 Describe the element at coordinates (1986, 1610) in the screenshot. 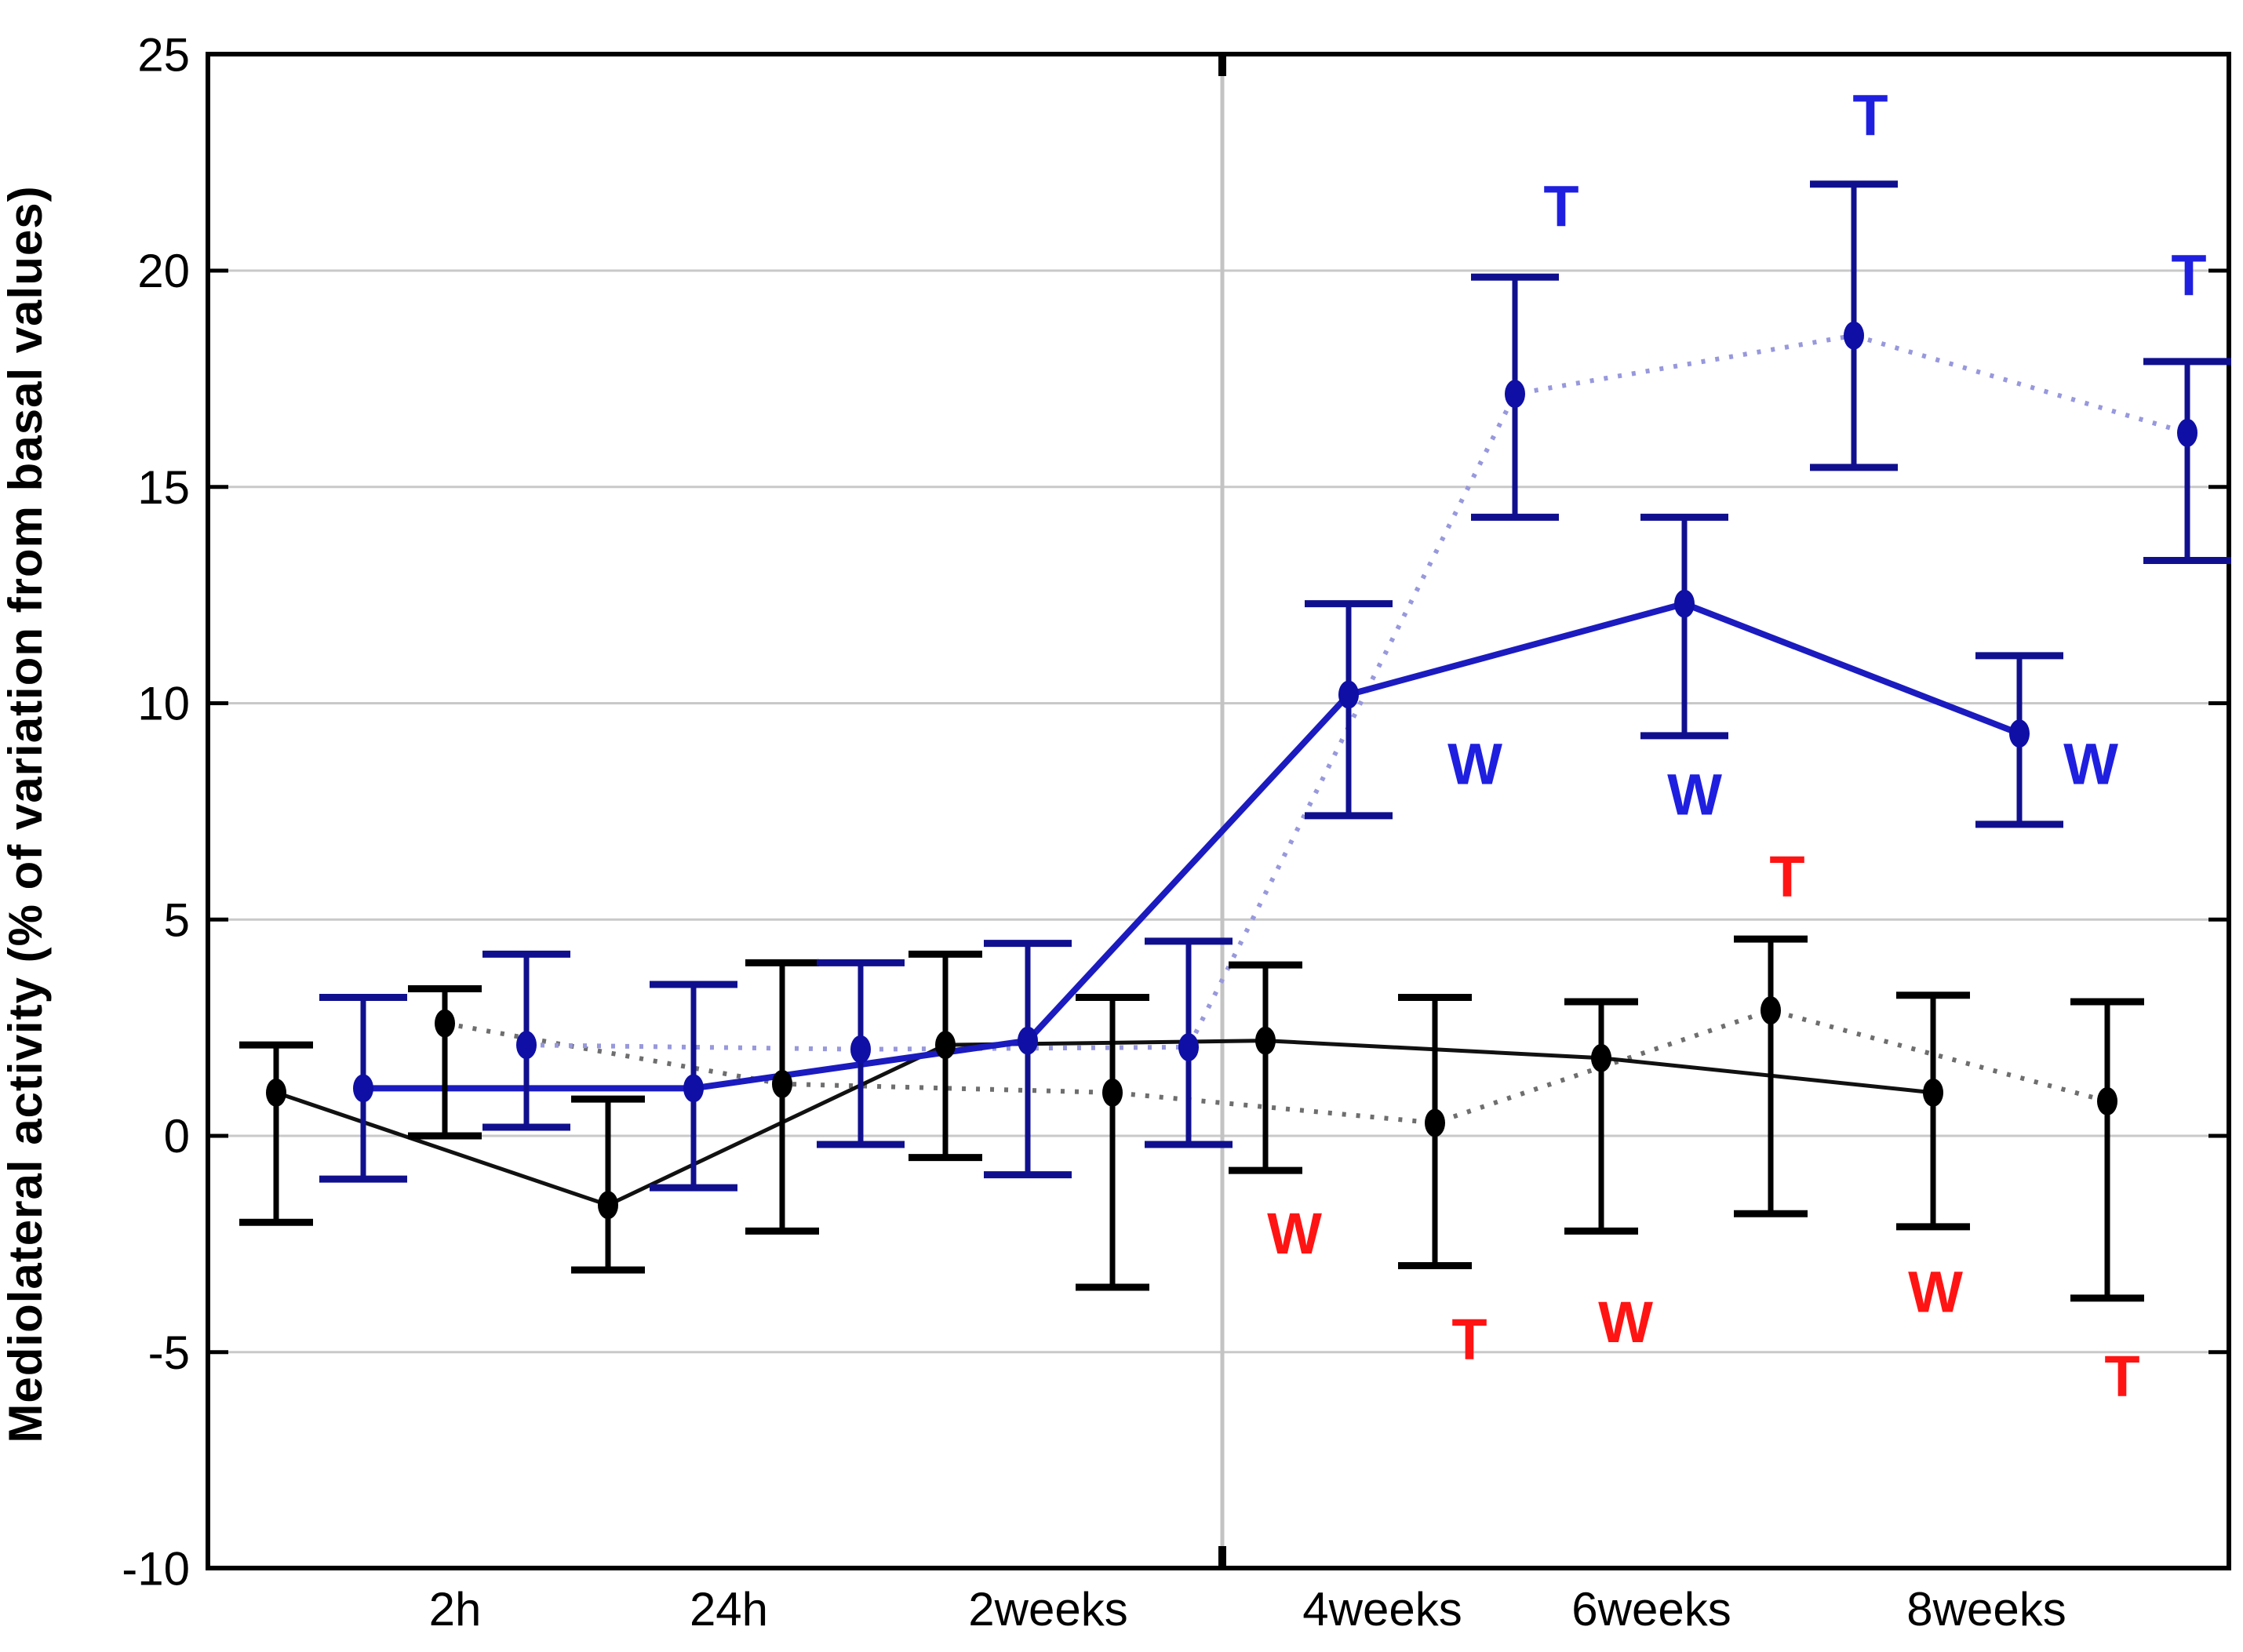

I see `x-axis-label-8weeks: 8weeks` at that location.